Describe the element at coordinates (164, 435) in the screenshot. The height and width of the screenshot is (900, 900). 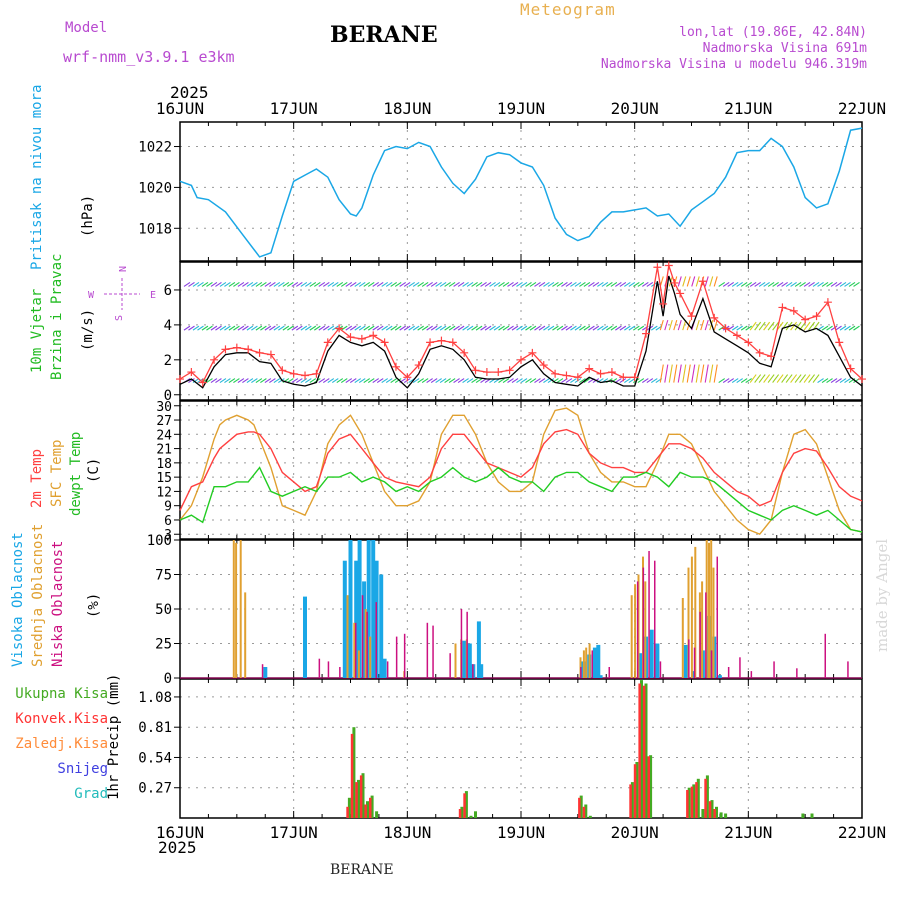
I see `y-tick-label: 24` at that location.